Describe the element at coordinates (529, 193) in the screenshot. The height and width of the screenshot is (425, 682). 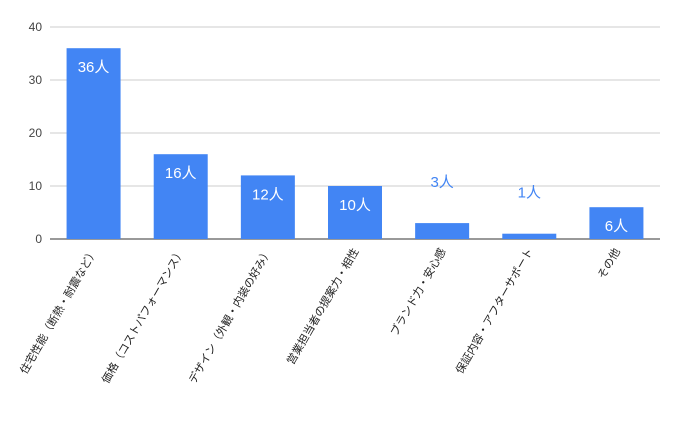
I see `value-label: 1人` at that location.